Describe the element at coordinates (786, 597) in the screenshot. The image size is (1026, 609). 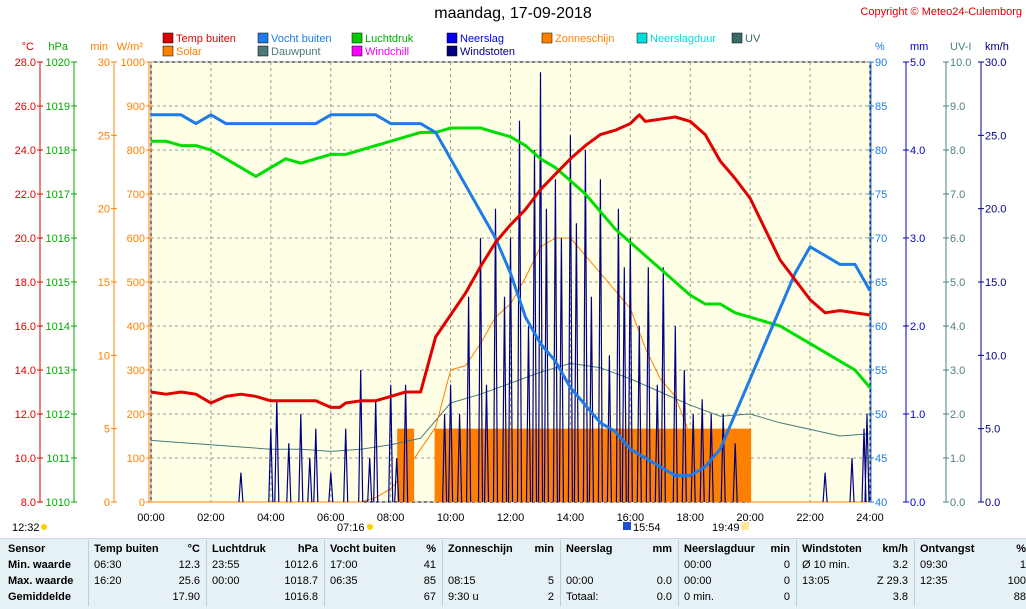
I see `cell-value: 0` at that location.